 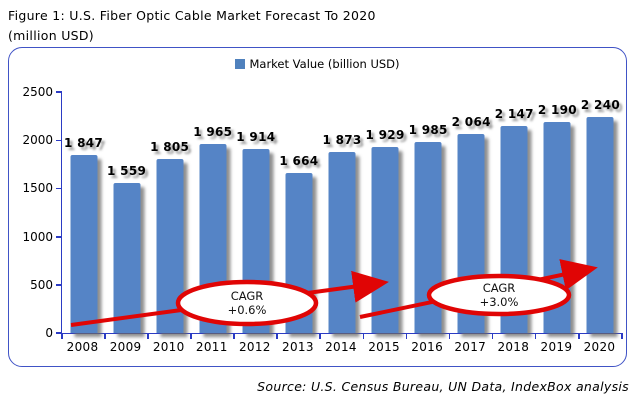 I want to click on bar-2016, so click(x=428, y=237).